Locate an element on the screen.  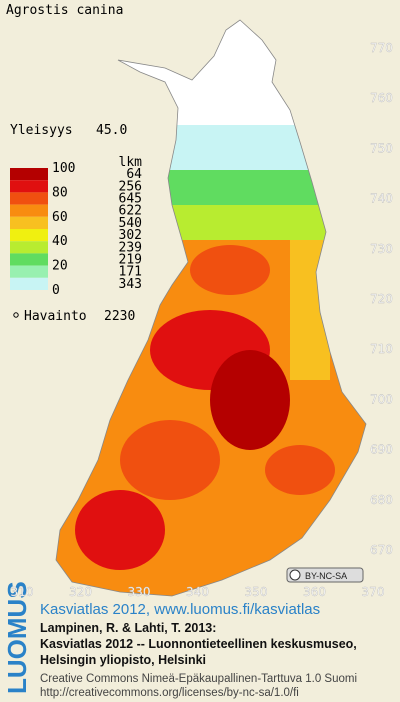
legend-scale-label: 20 is located at coordinates (60, 266).